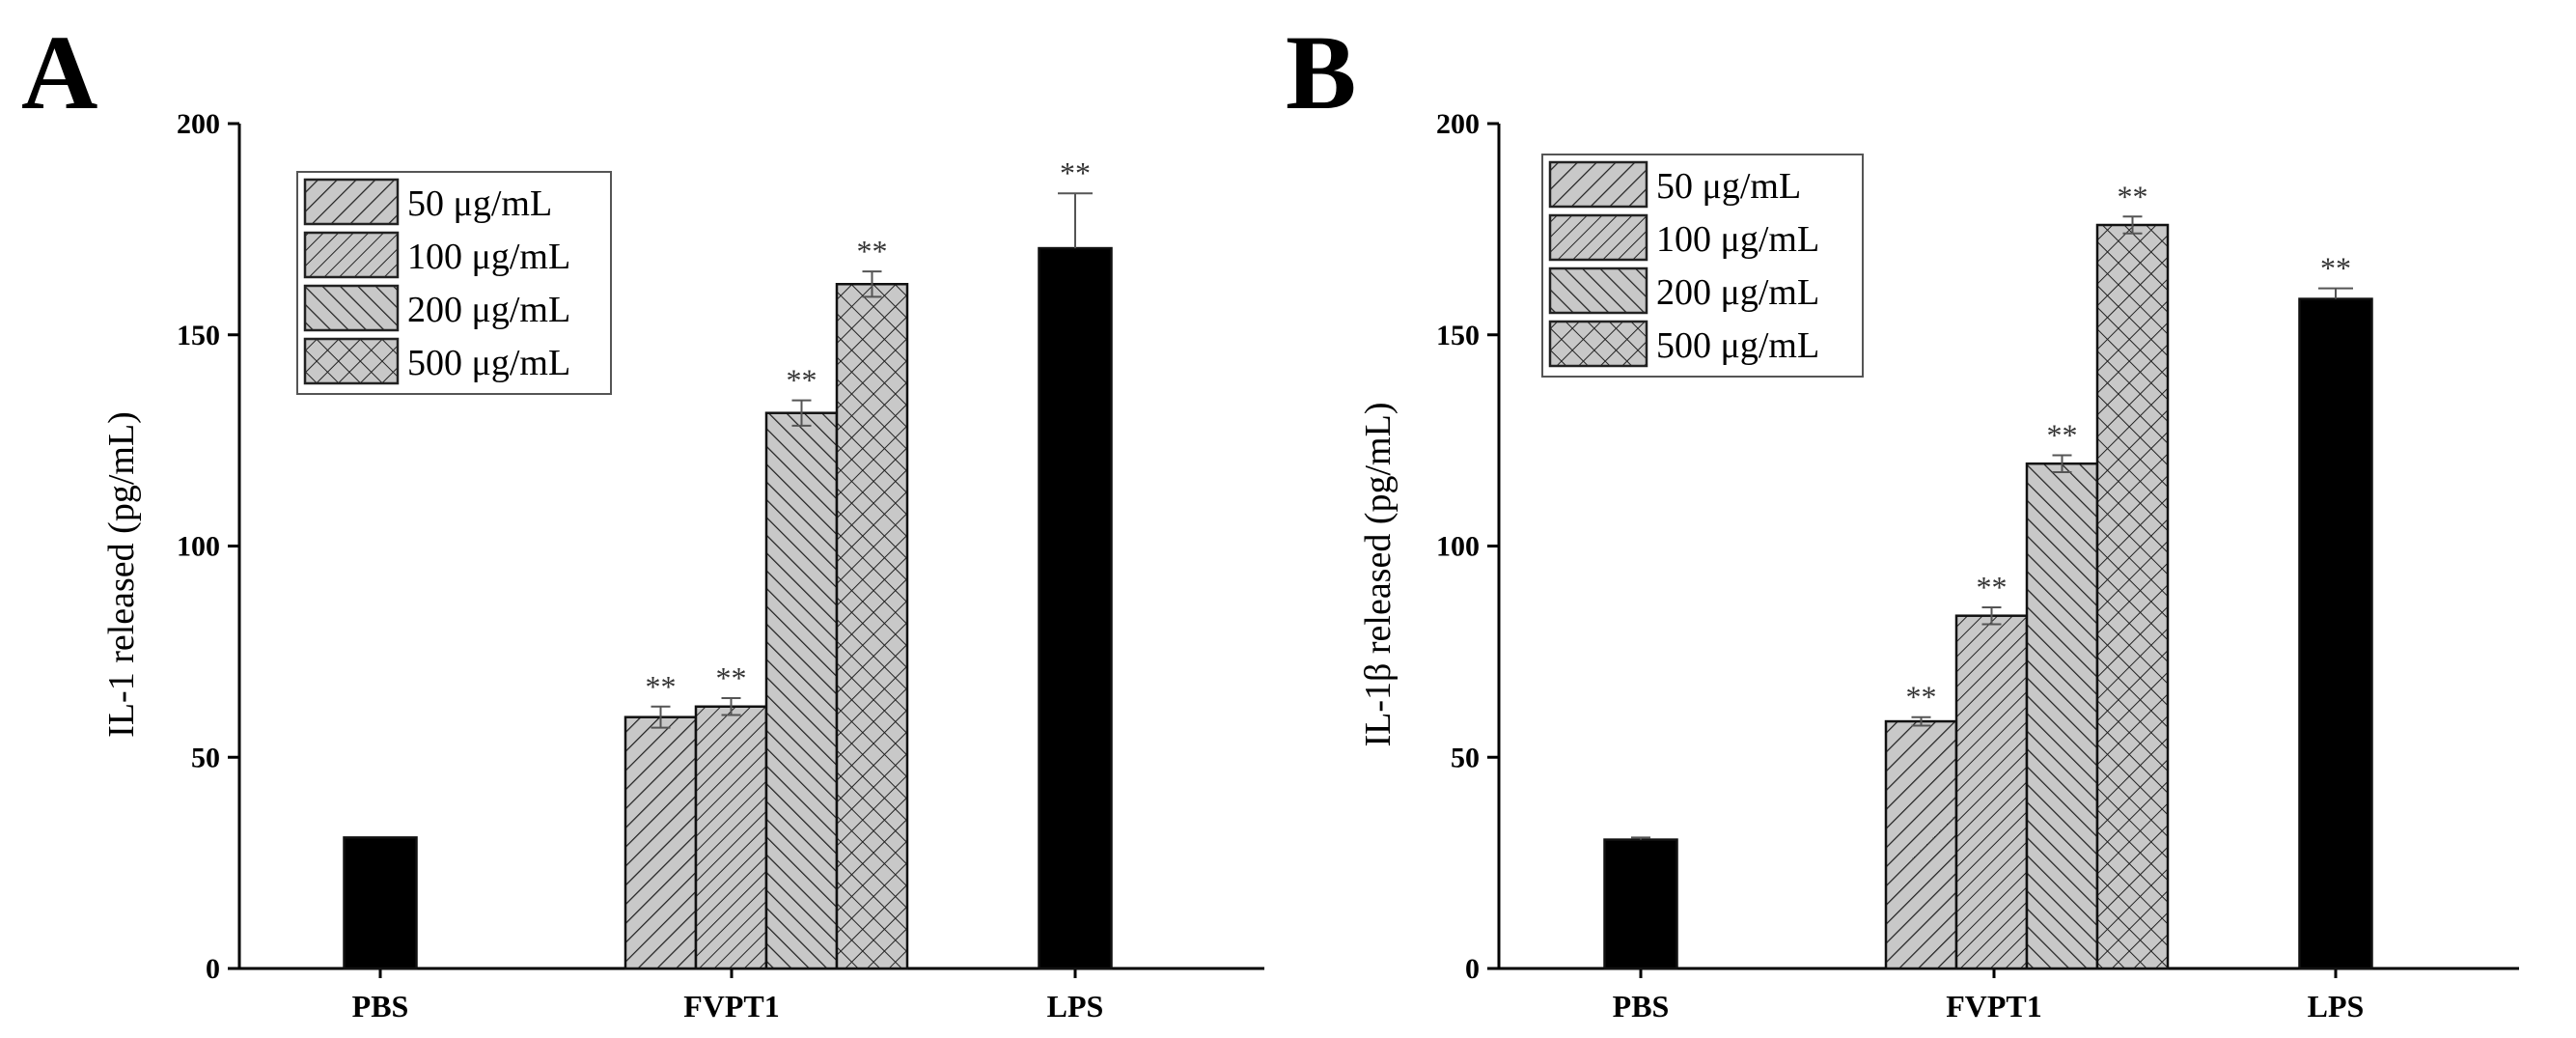  What do you see at coordinates (1378, 575) in the screenshot?
I see `y-axis-label-b: IL-1β released (pg/mL)` at bounding box center [1378, 575].